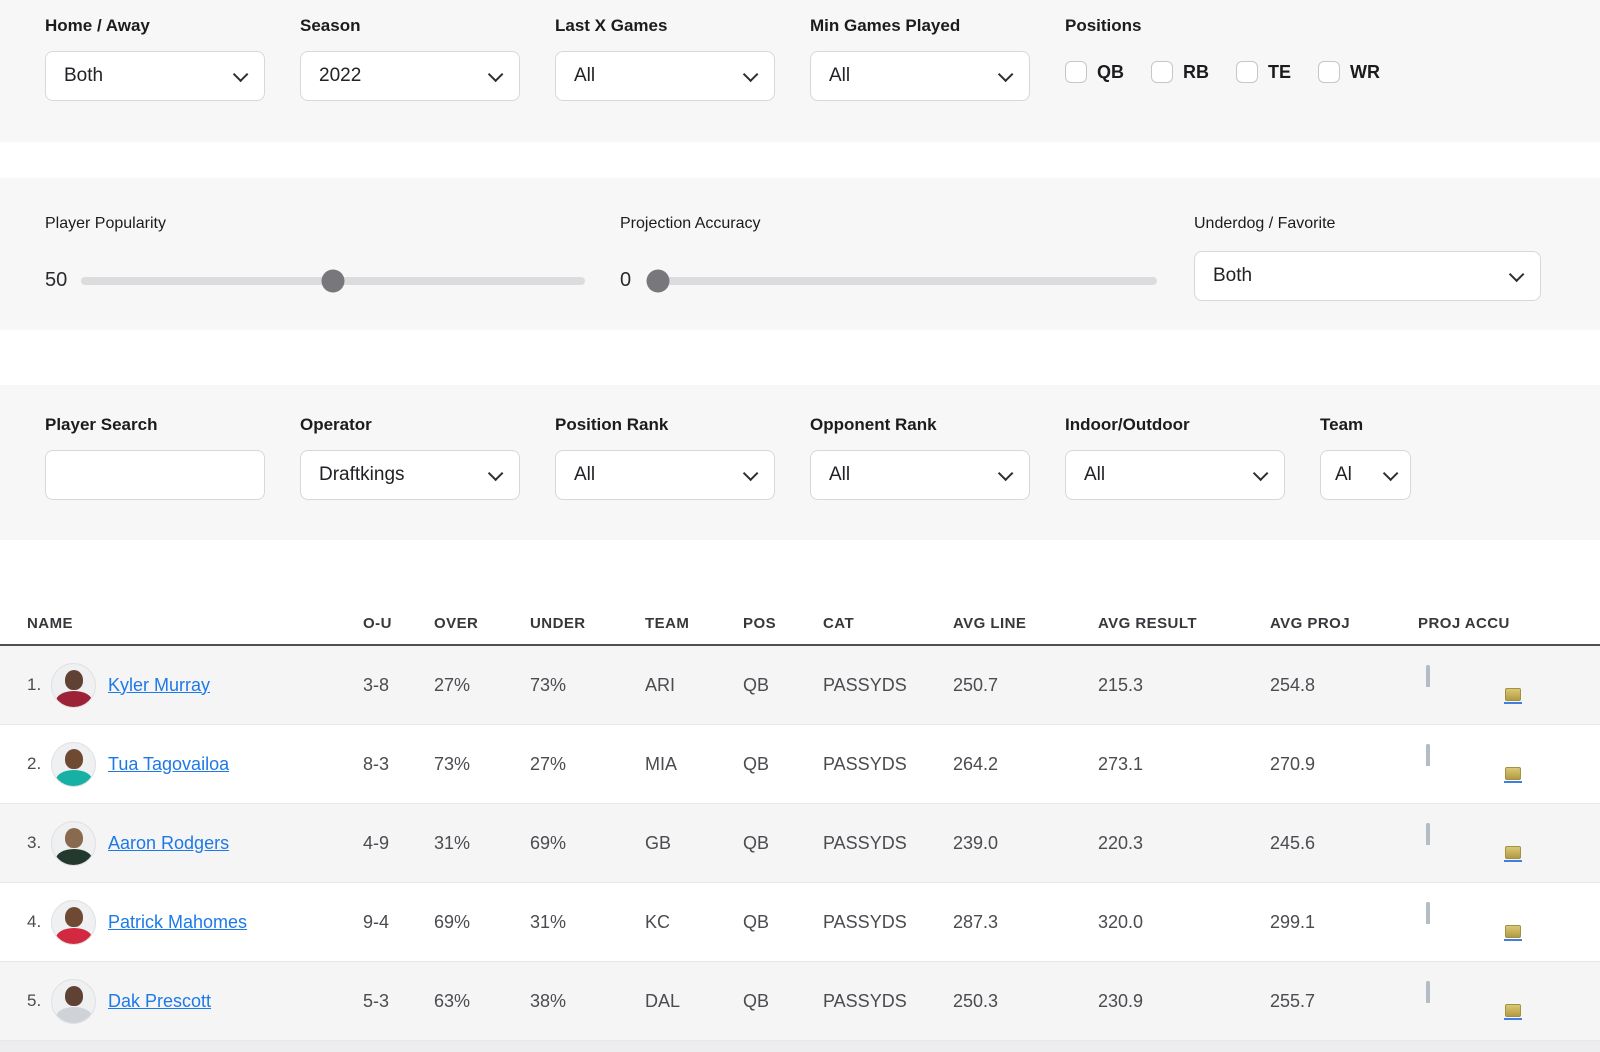  I want to click on season-label: Season, so click(330, 25).